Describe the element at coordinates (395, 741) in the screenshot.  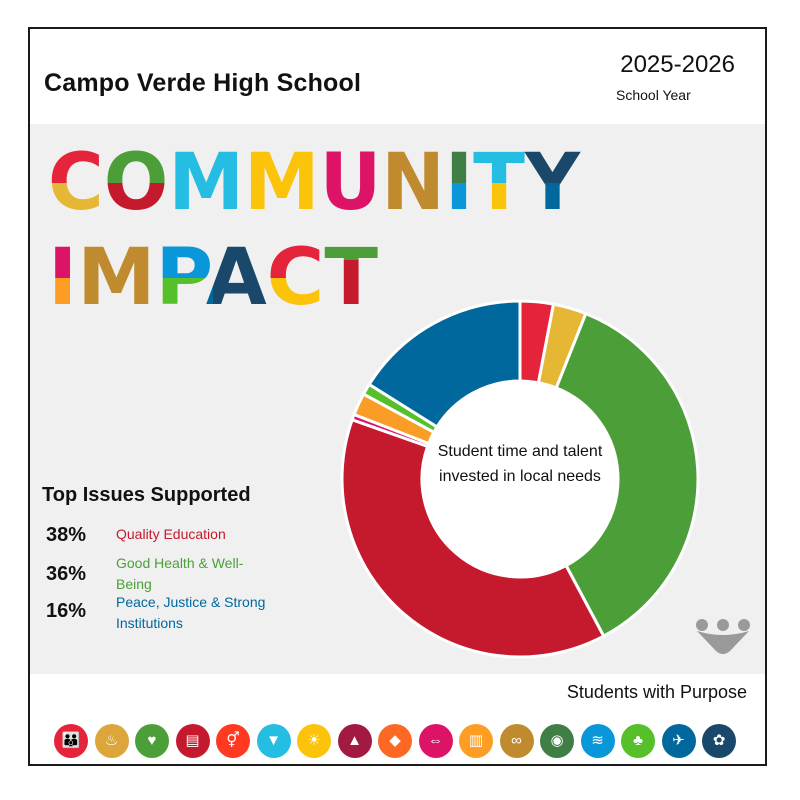
I see `industry-innovation-icon: ◆` at that location.